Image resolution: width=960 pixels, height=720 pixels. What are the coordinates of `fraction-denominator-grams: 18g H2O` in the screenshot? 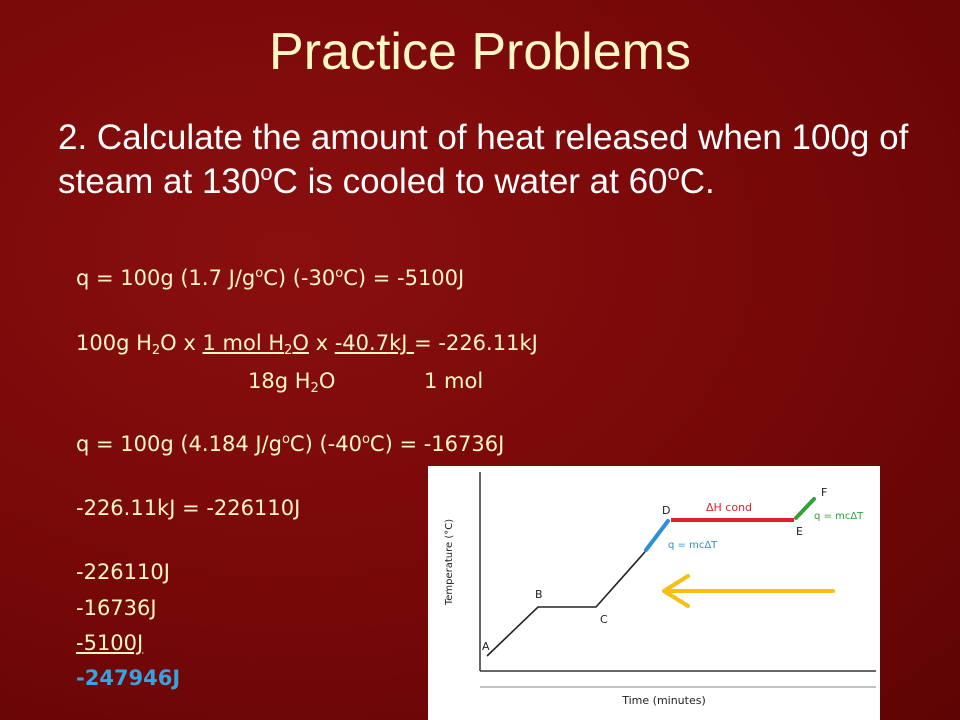 It's located at (292, 382).